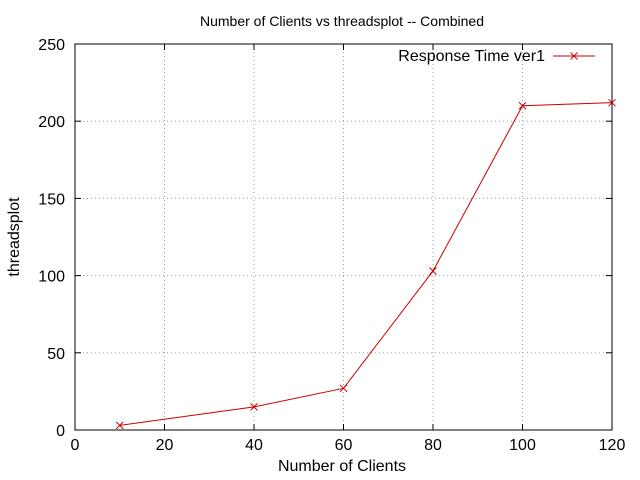 This screenshot has height=480, width=640. I want to click on x-tick-label: 0, so click(75, 445).